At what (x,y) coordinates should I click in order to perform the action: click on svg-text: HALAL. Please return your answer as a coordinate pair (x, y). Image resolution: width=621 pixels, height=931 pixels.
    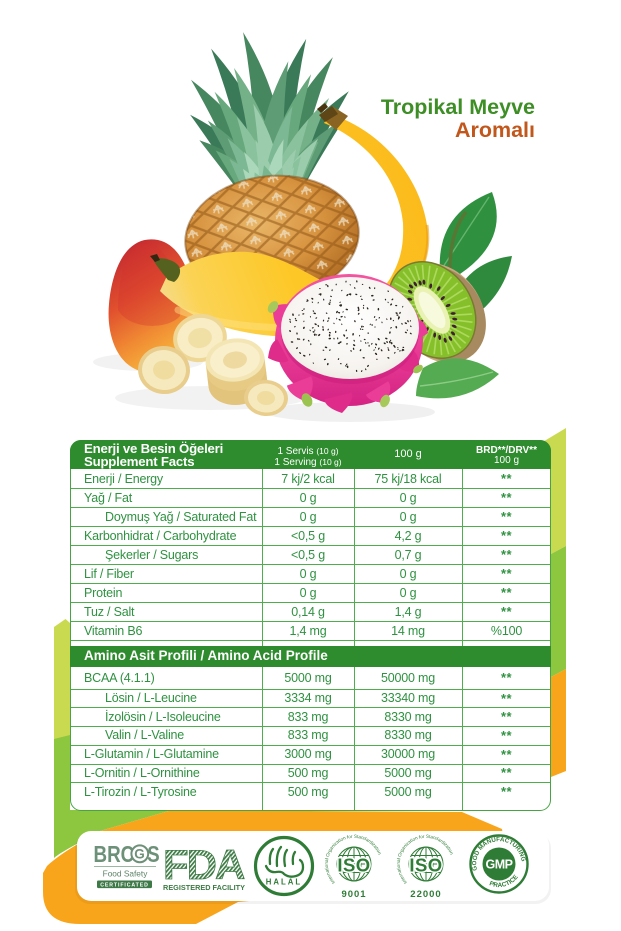
    Looking at the image, I should click on (284, 882).